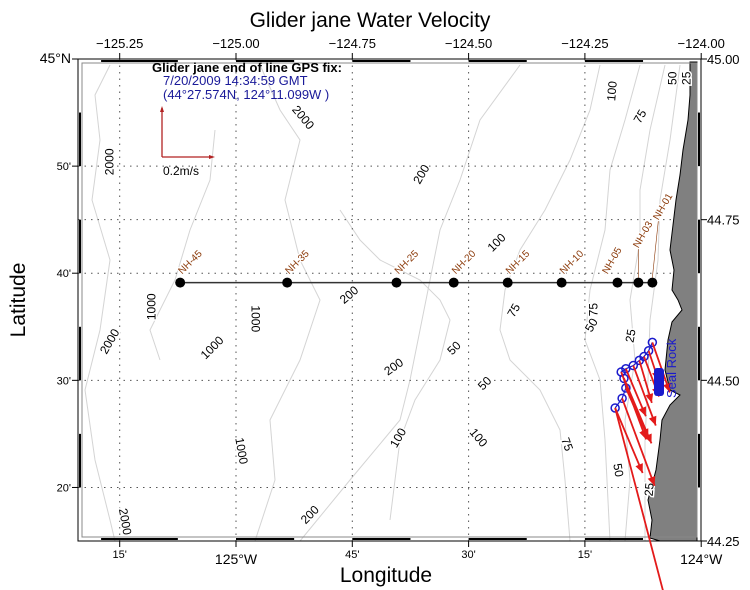 Image resolution: width=750 pixels, height=590 pixels. Describe the element at coordinates (613, 260) in the screenshot. I see `station-label: NH-05` at that location.